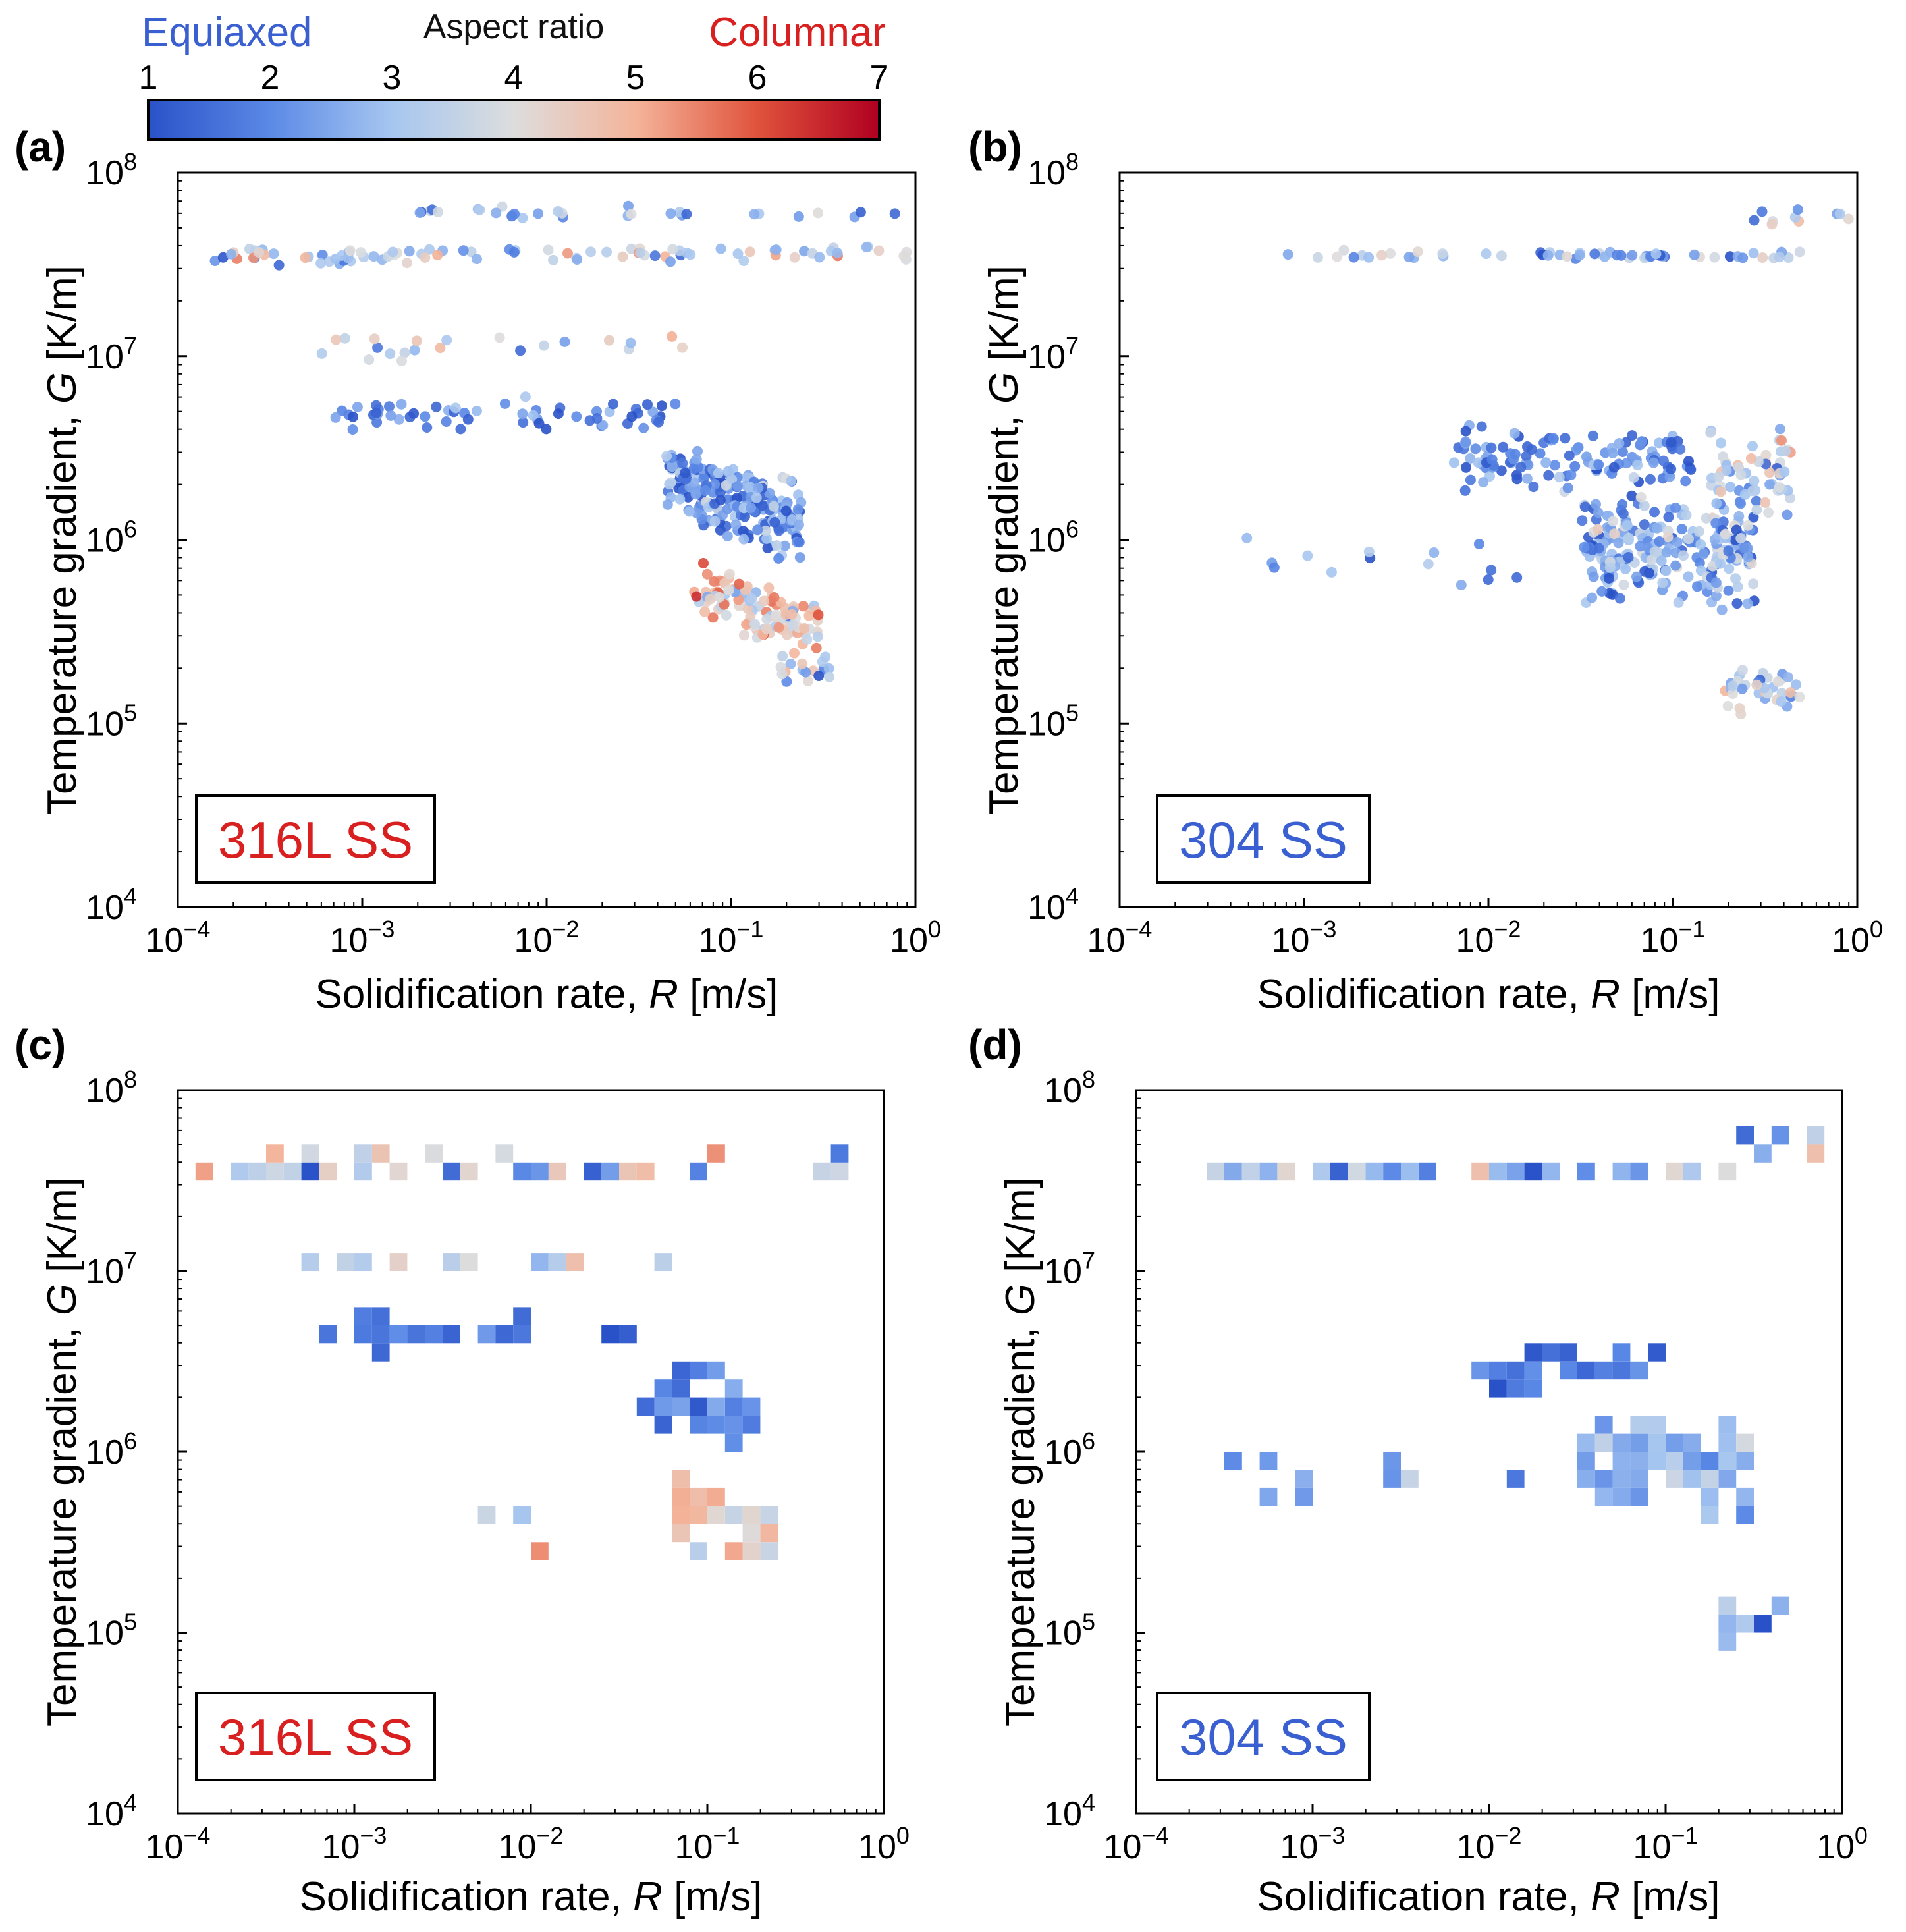 Image resolution: width=1906 pixels, height=1932 pixels. I want to click on panel-b-y-axis-label: Temperature gradient, G [K/m], so click(1004, 540).